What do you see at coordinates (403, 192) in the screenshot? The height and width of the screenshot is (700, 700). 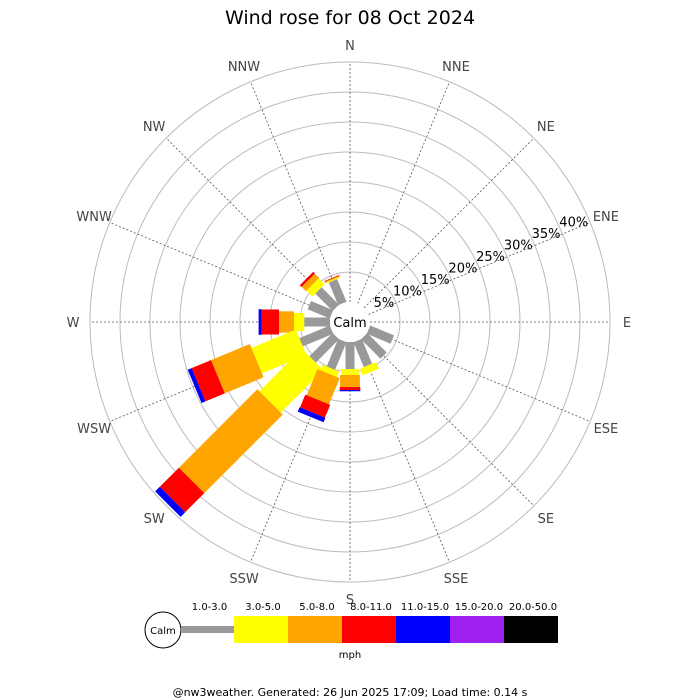 I see `spoke-nne` at bounding box center [403, 192].